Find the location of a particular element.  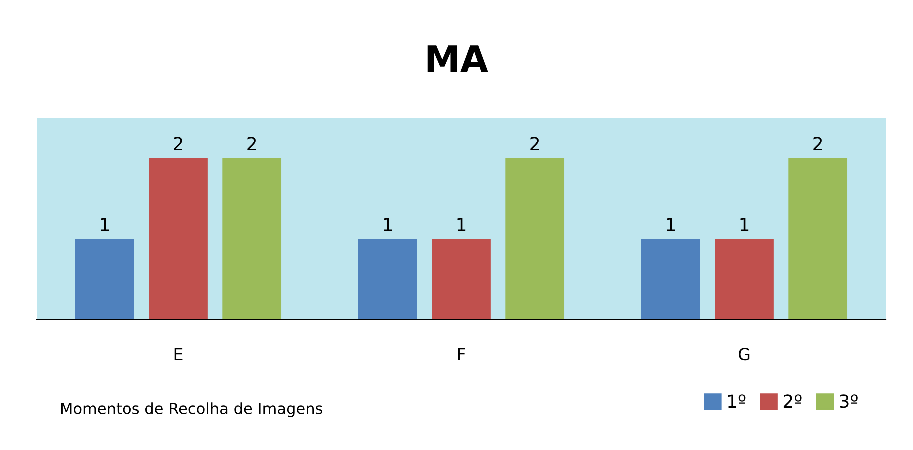

legend-label: 3º is located at coordinates (849, 401).